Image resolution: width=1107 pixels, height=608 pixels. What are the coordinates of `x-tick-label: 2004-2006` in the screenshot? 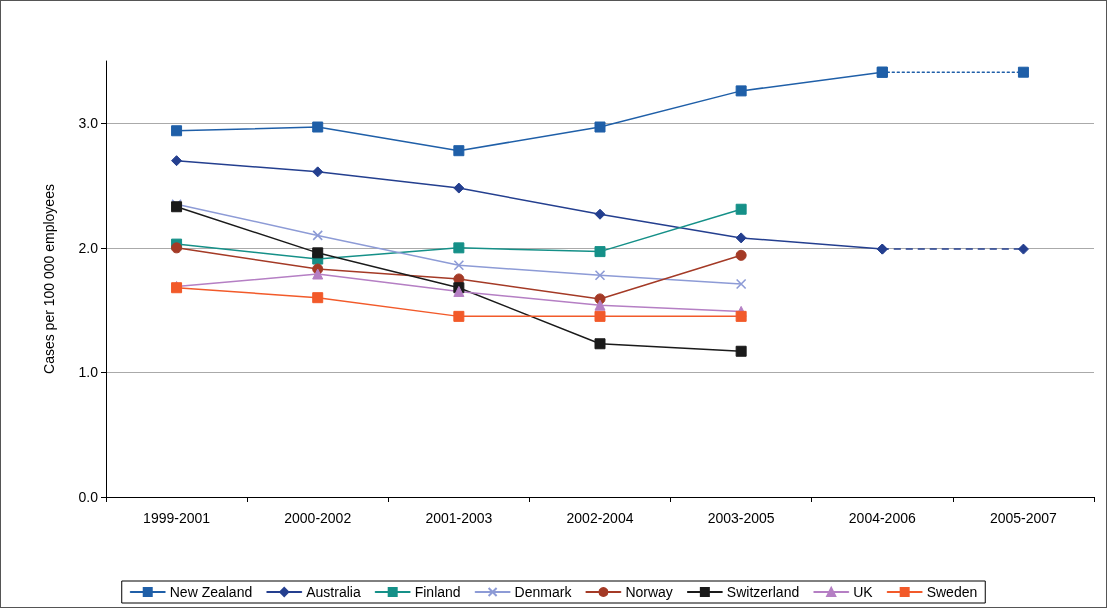 It's located at (882, 518).